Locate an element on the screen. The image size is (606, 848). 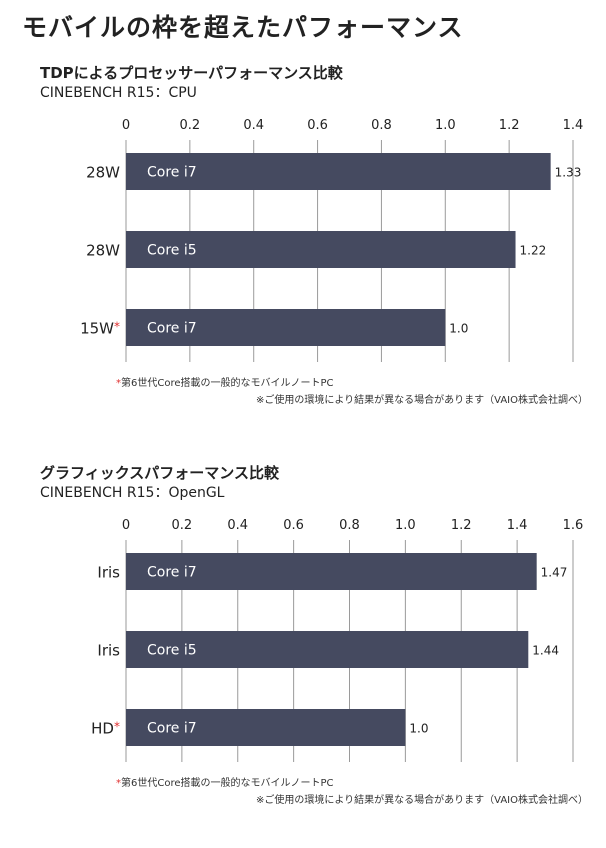
category-label-text: HD is located at coordinates (102, 729).